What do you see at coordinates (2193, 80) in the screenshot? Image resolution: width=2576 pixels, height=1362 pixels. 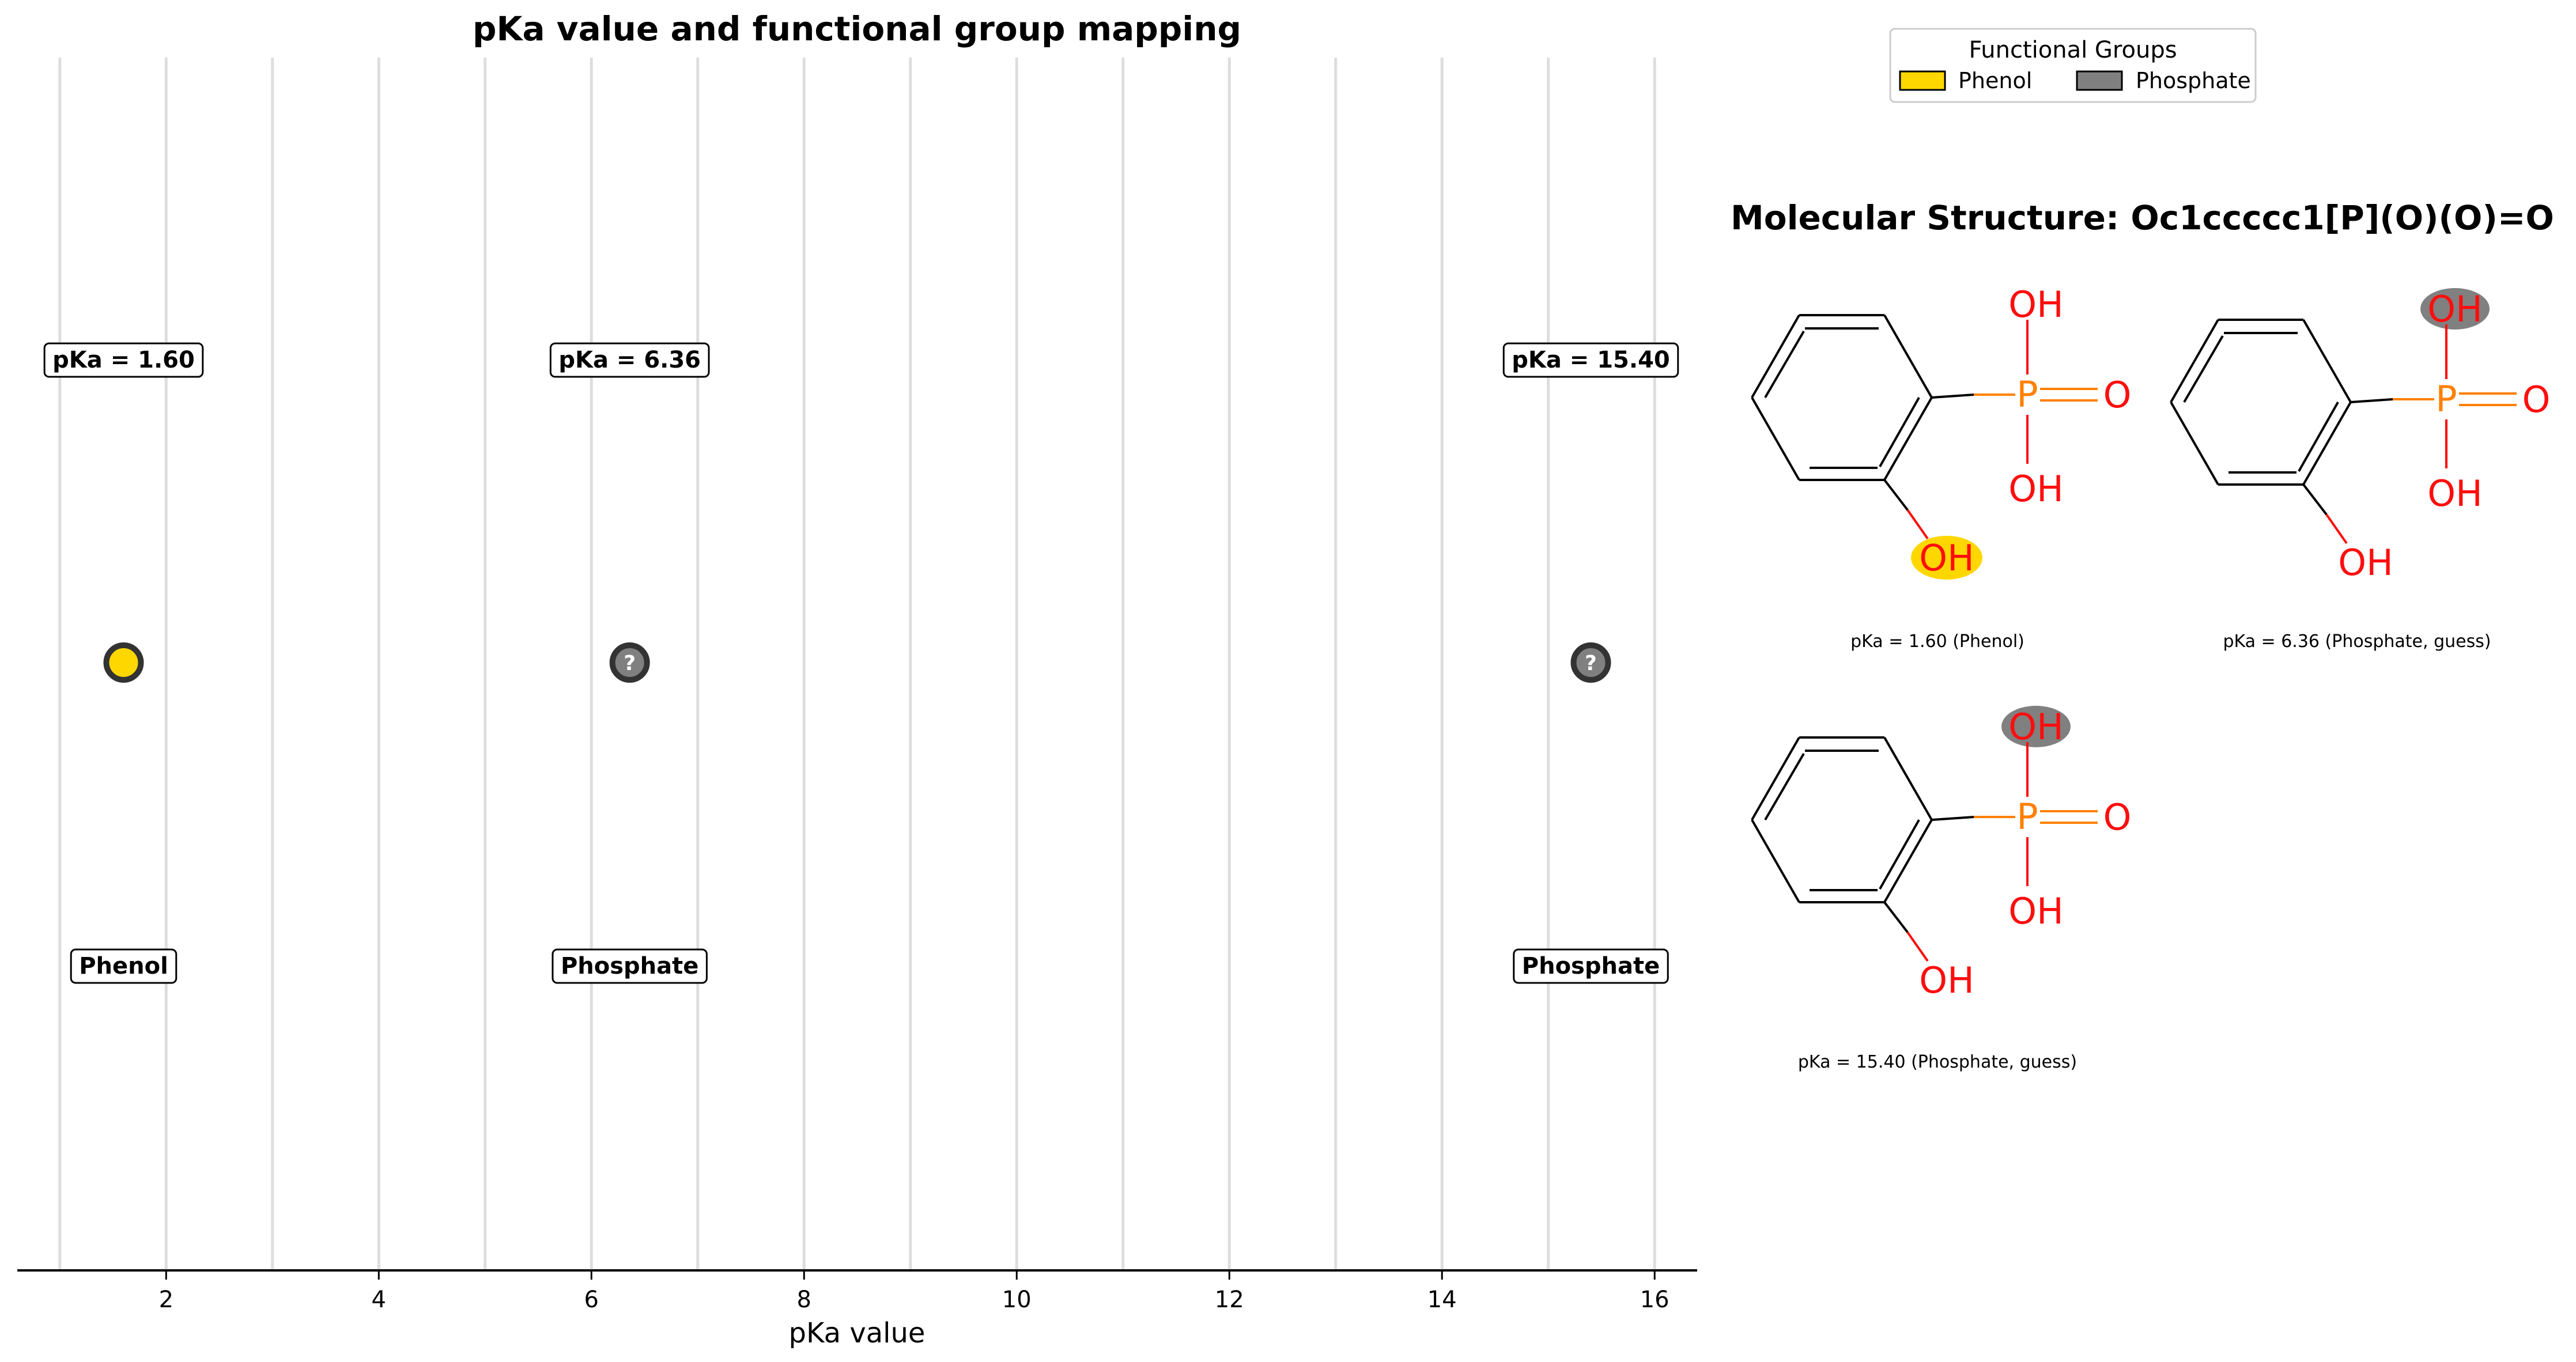 I see `legend-label-phosphate: Phosphate` at bounding box center [2193, 80].